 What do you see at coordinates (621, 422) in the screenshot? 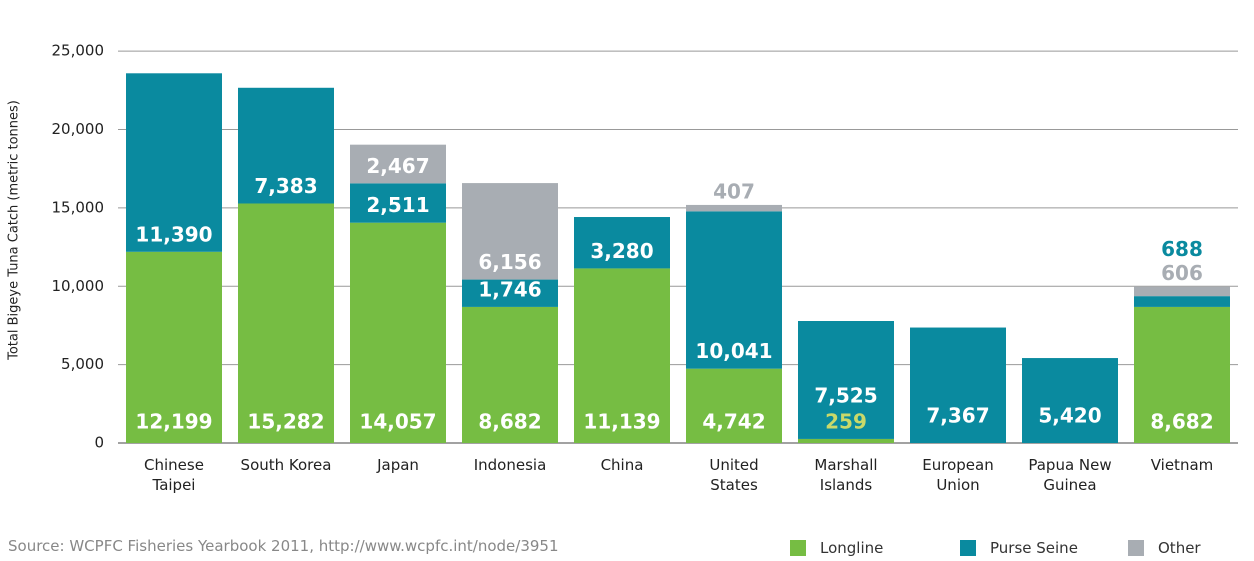
I see `data-label: 11,139` at bounding box center [621, 422].